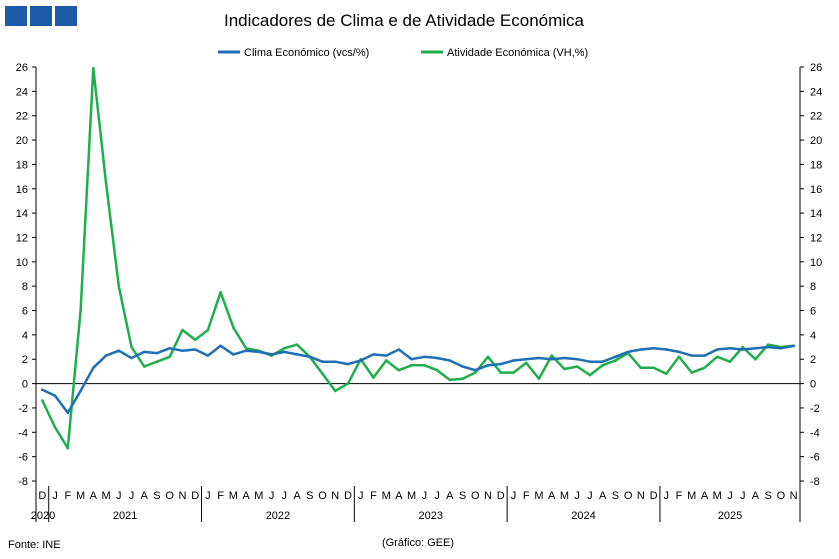 This screenshot has width=839, height=559. Describe the element at coordinates (22, 68) in the screenshot. I see `y-tick-label-left: 26` at that location.